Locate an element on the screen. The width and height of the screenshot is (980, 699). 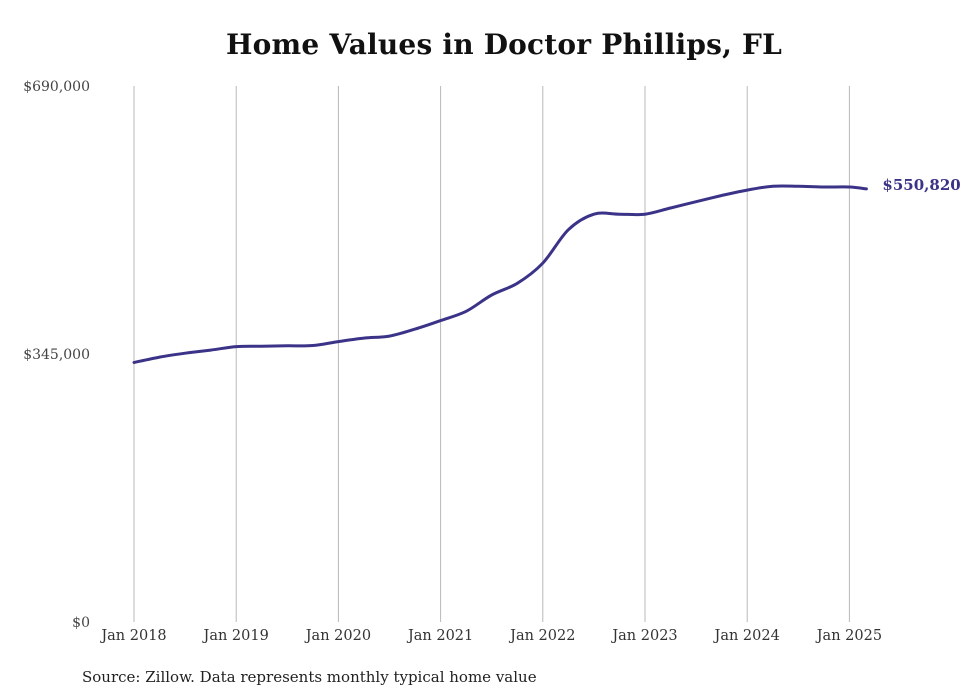
y-tick-label: $690,000 is located at coordinates (56, 87).